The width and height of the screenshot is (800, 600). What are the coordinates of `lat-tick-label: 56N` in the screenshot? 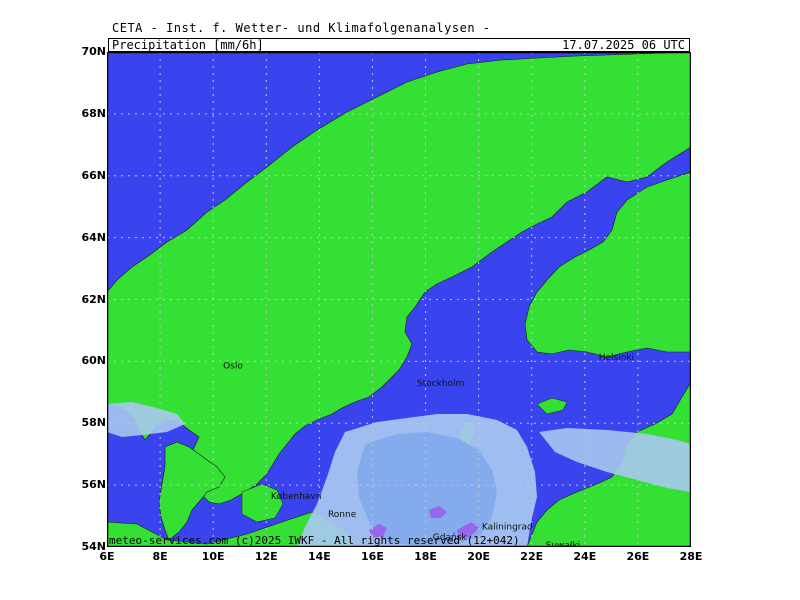 It's located at (93, 485).